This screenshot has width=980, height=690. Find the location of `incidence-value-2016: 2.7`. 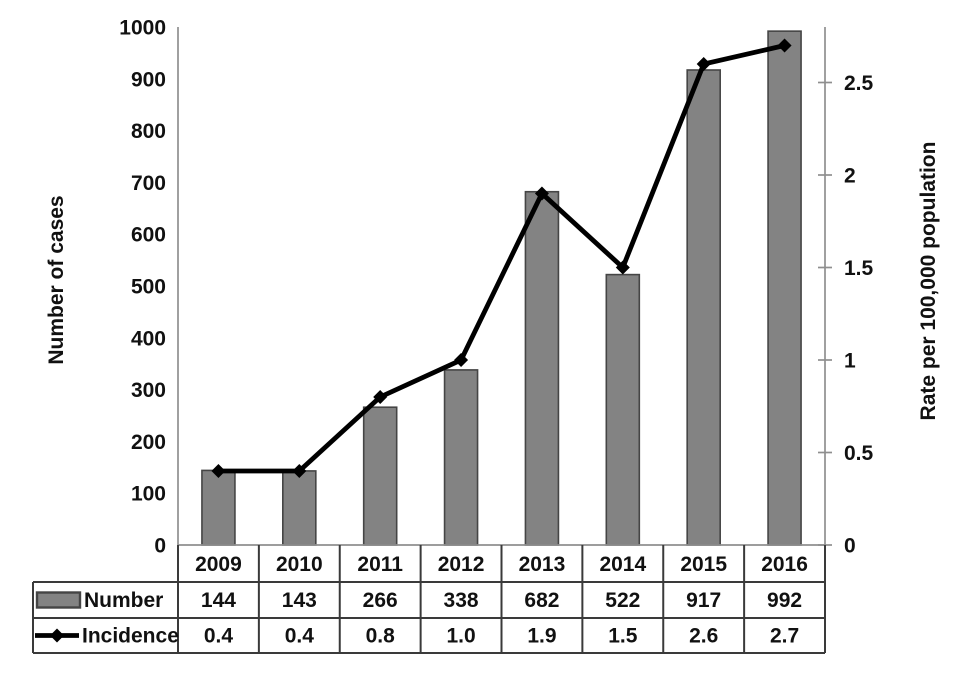

incidence-value-2016: 2.7 is located at coordinates (784, 636).